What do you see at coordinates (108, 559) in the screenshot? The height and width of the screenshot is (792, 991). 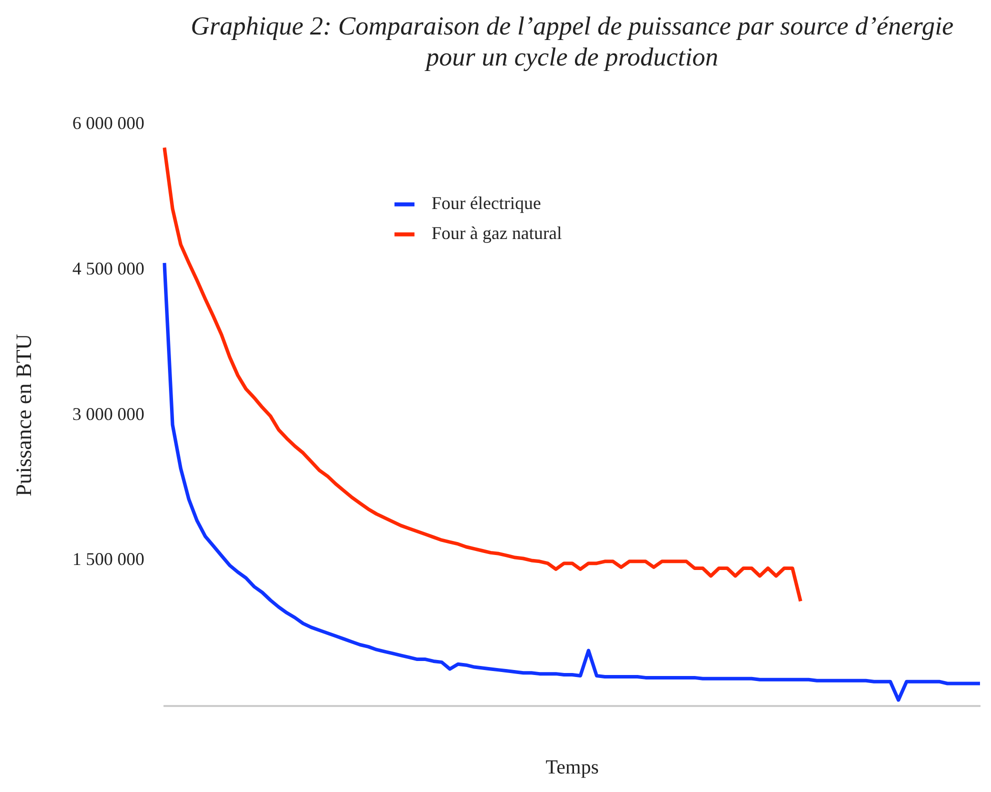 I see `y-tick-label: 1 500 000` at bounding box center [108, 559].